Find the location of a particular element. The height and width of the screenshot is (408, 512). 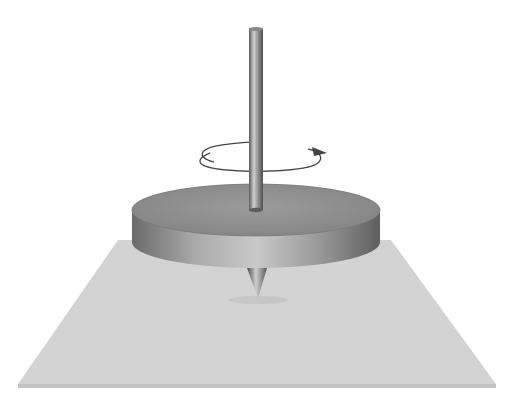

top-tip is located at coordinates (257, 283).